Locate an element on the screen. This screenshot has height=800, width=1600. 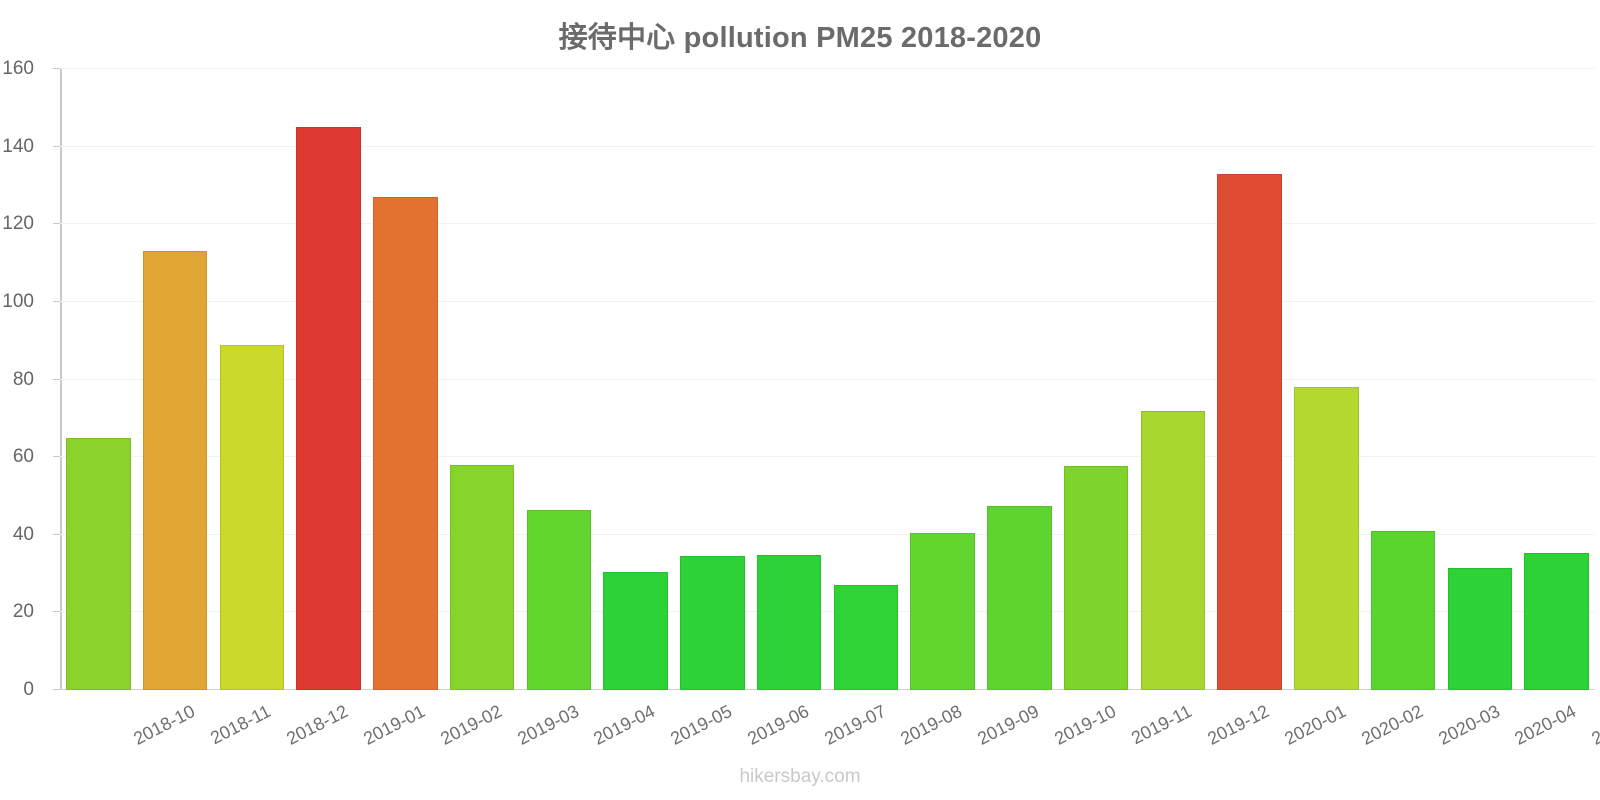
x-tick-label: 2018-10 is located at coordinates (164, 725).